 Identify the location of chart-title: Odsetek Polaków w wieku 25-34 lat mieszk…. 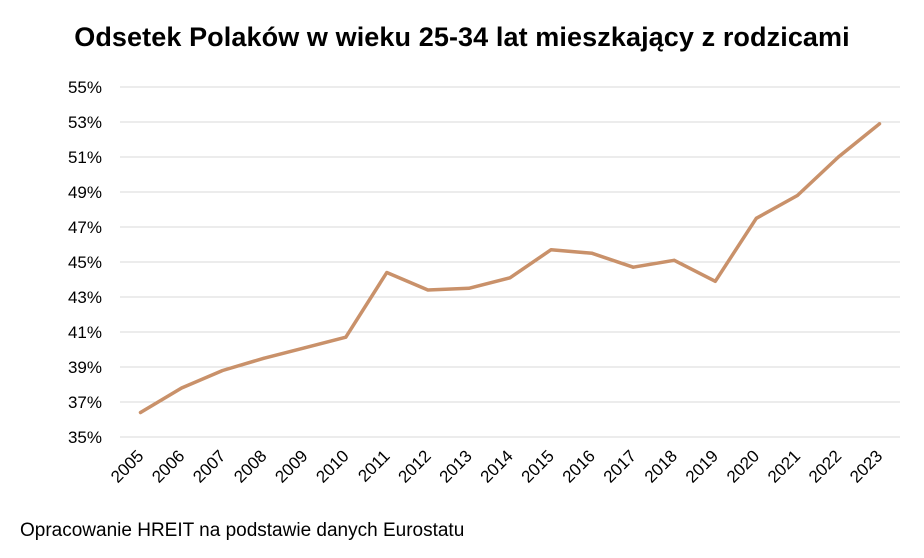
(462, 37).